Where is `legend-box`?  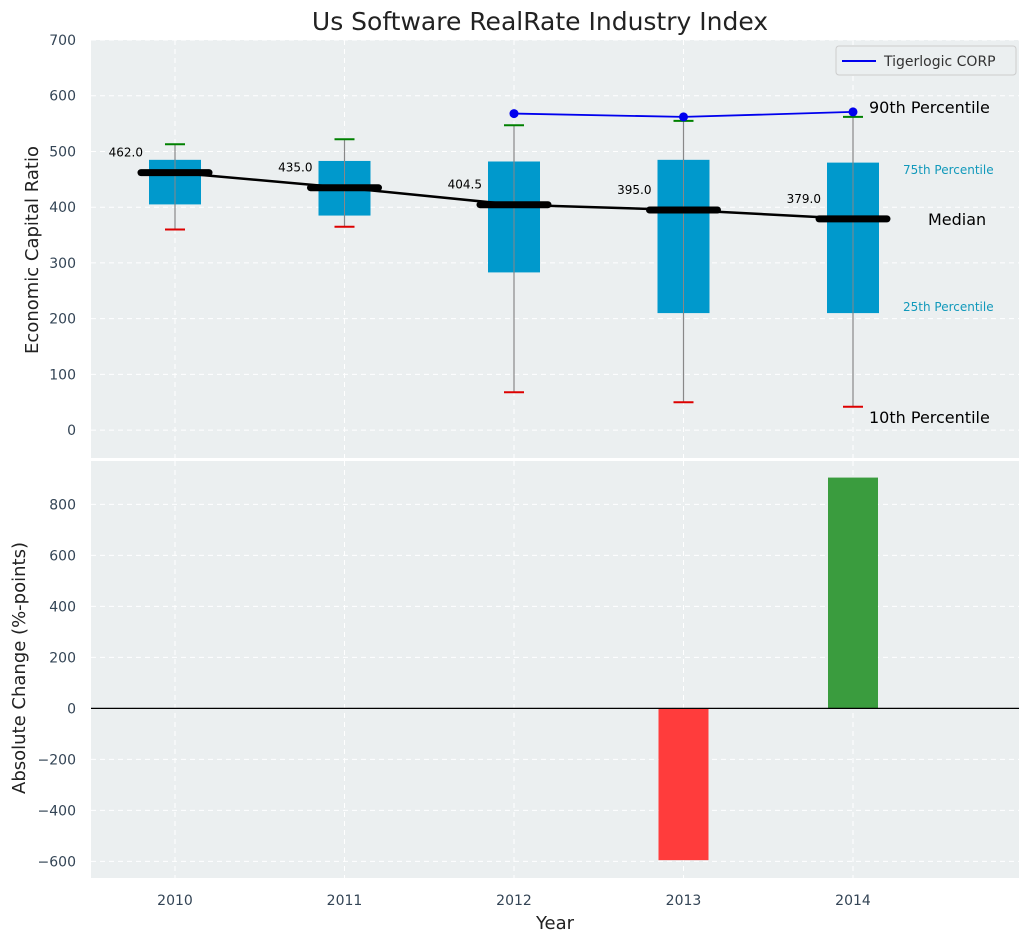
legend-box is located at coordinates (926, 60).